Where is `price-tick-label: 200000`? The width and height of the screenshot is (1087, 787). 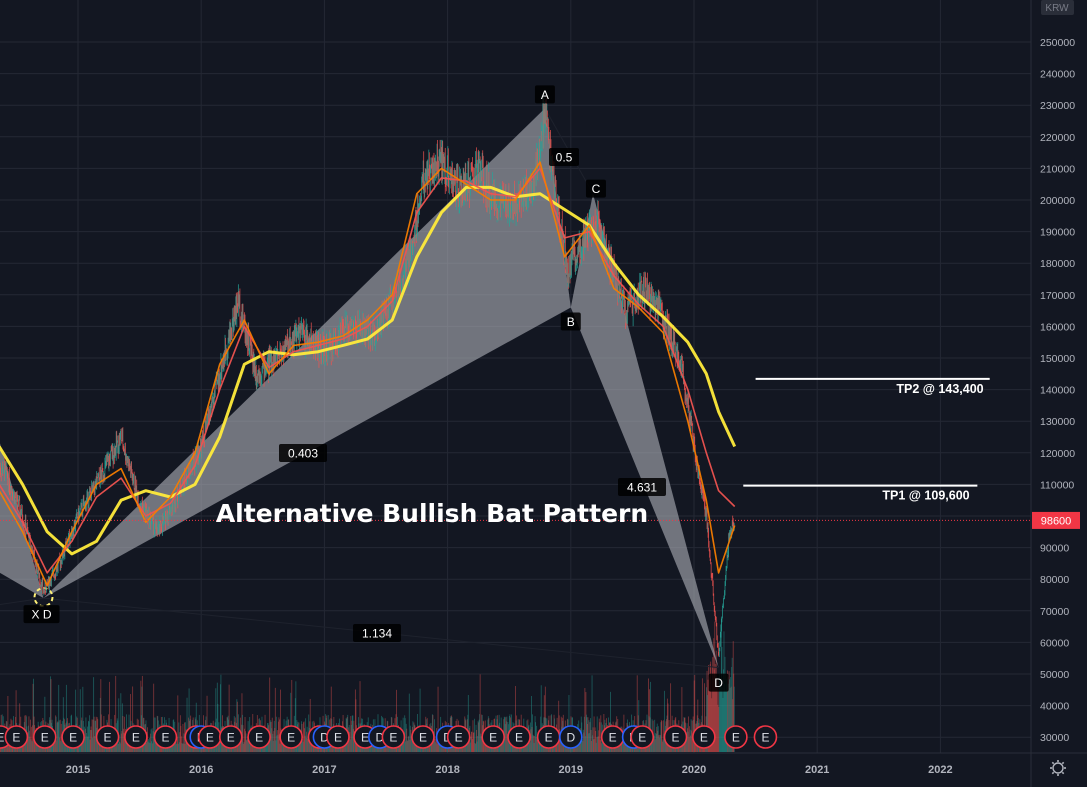
price-tick-label: 200000 is located at coordinates (1057, 201).